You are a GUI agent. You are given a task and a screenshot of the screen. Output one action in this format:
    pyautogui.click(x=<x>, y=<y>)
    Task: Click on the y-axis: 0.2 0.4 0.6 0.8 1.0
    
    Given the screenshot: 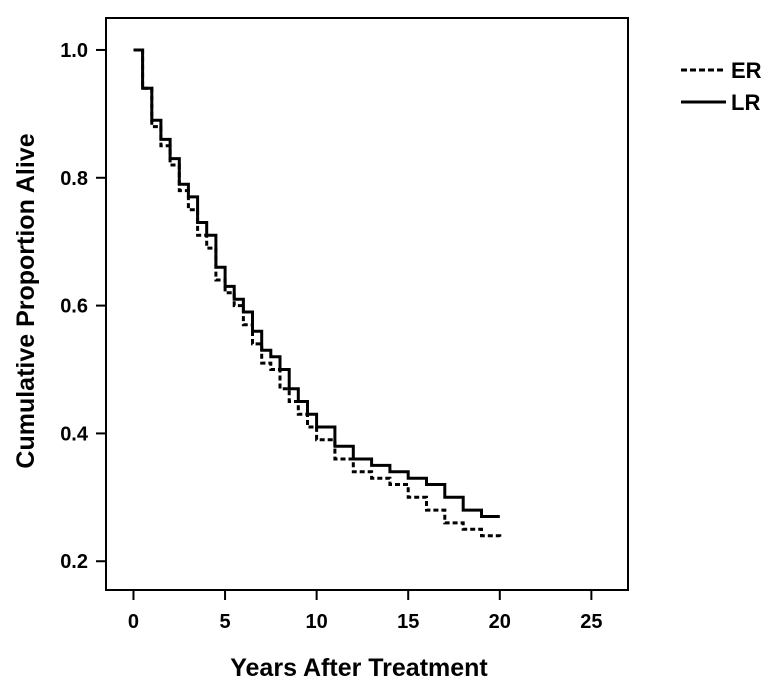 What is the action you would take?
    pyautogui.click(x=83, y=306)
    